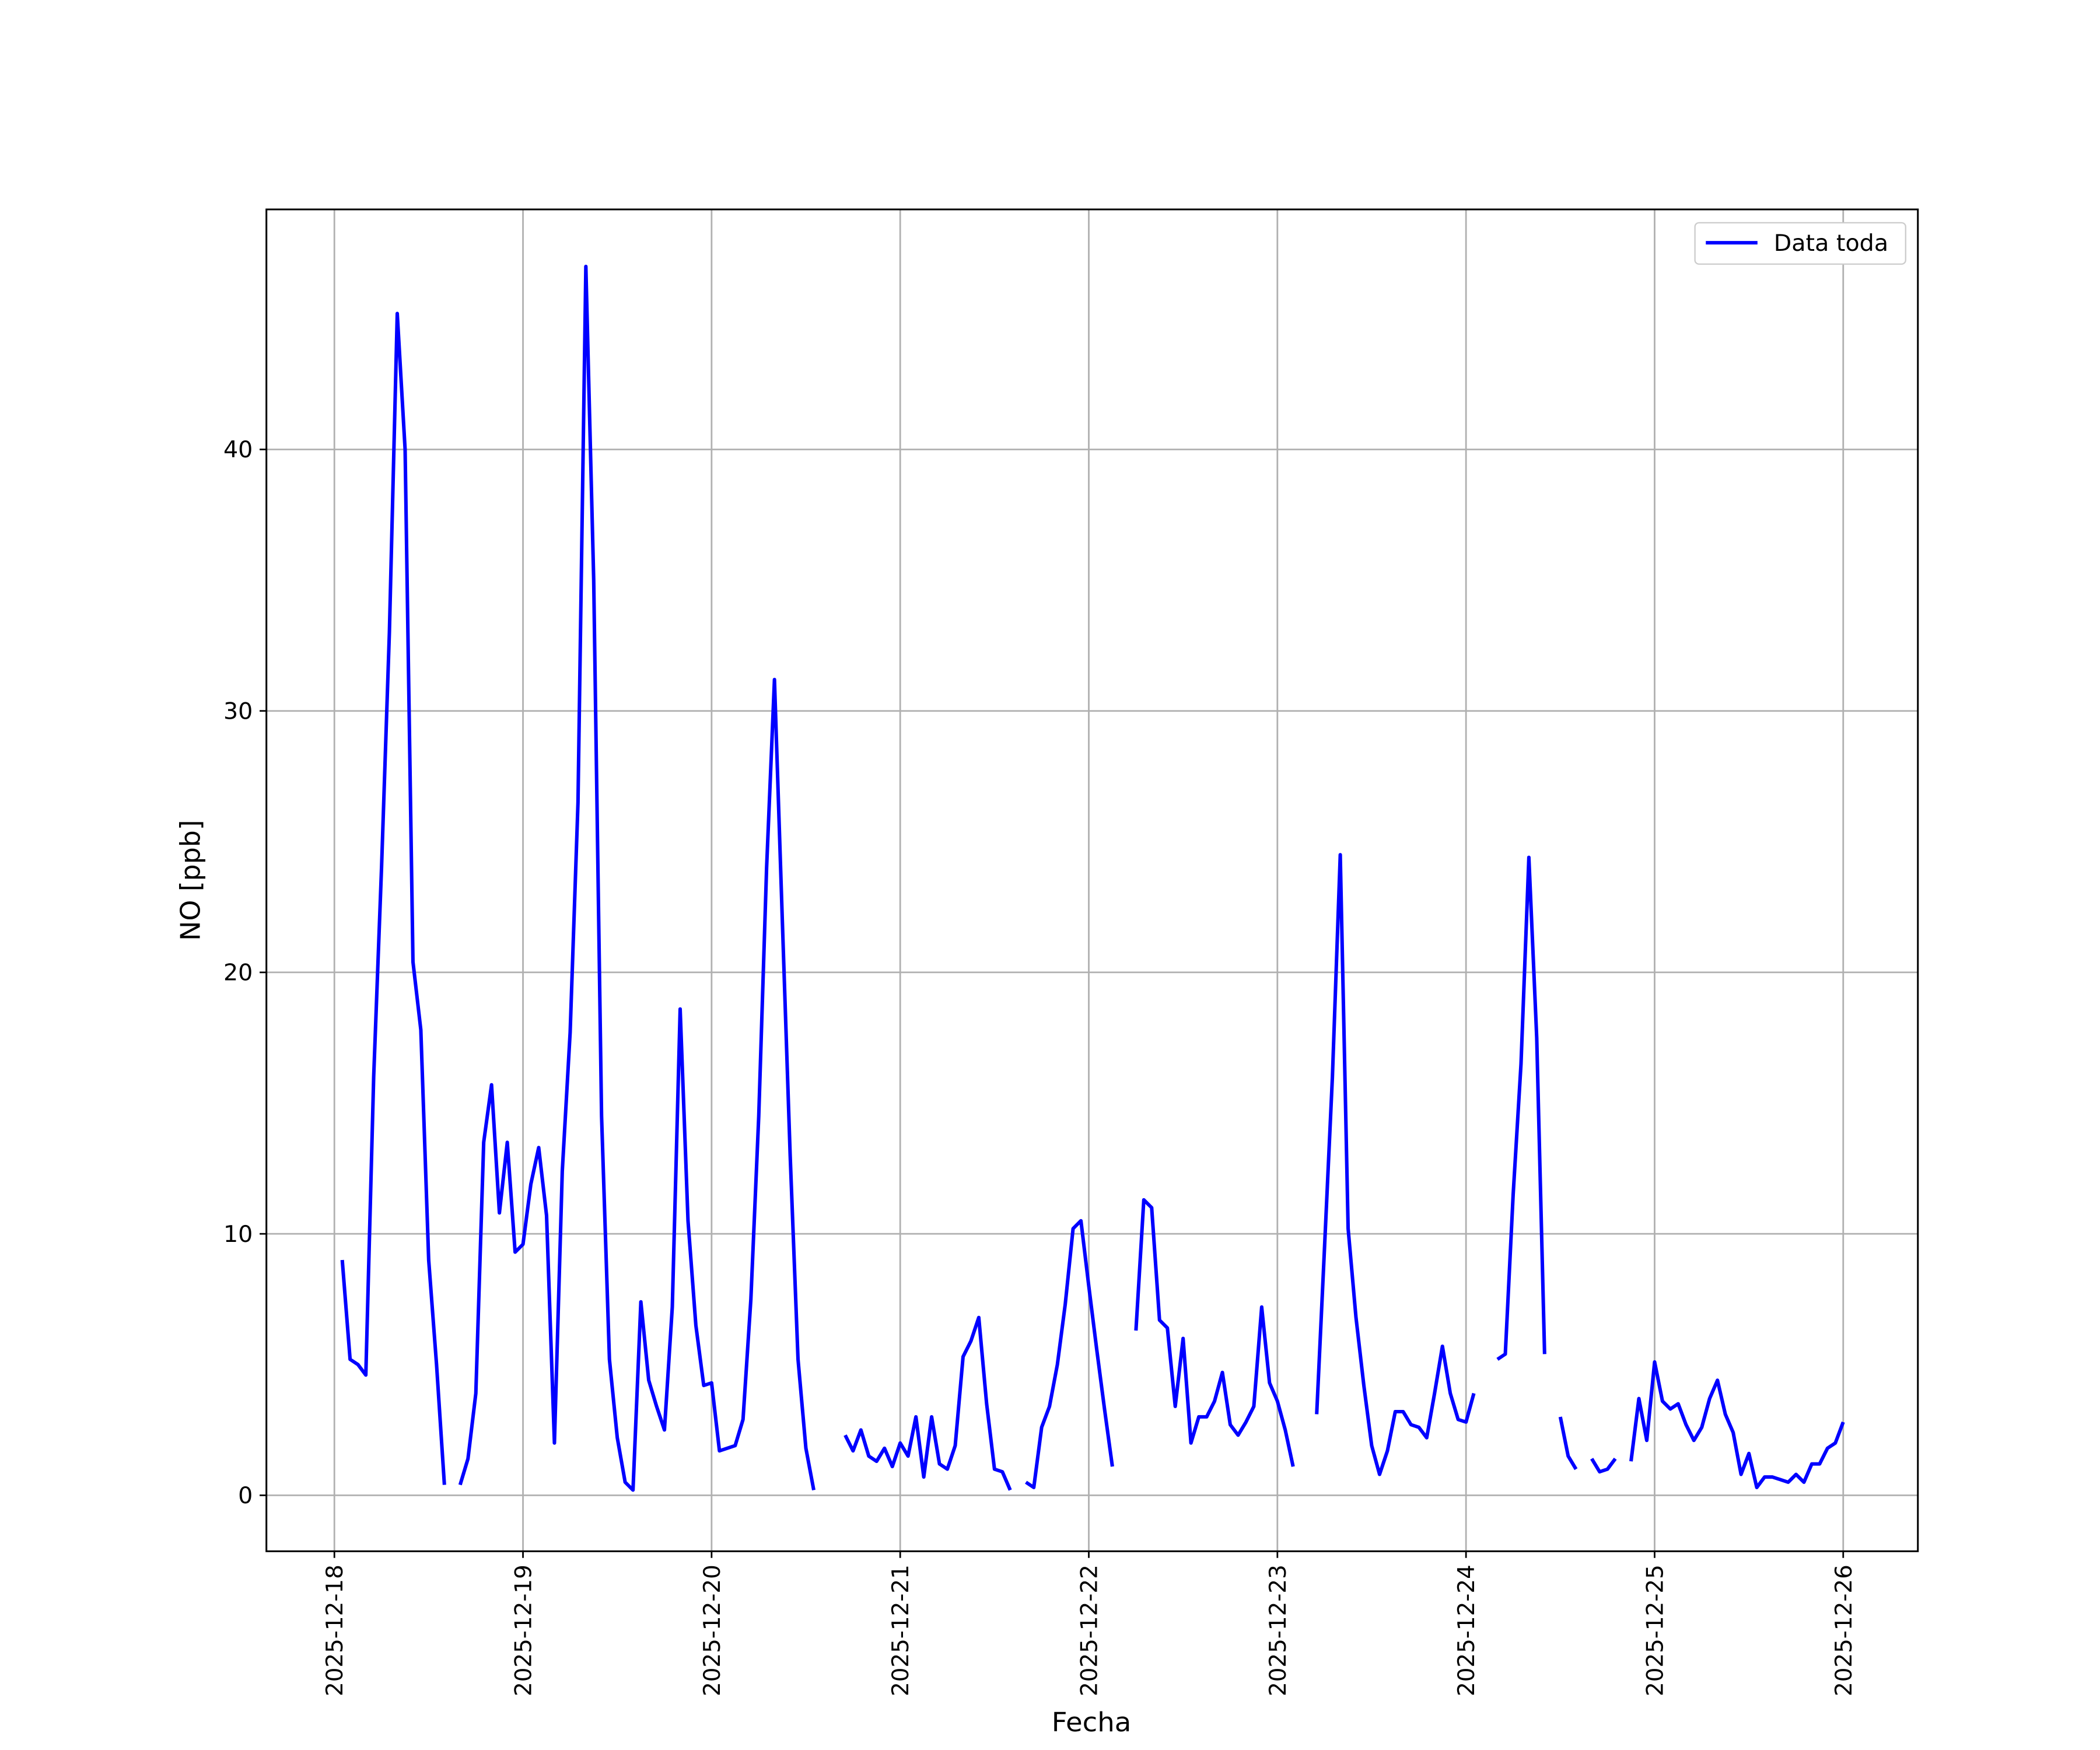 Image resolution: width=2100 pixels, height=1750 pixels. I want to click on x-tick-label: 2025-12-25, so click(1655, 1630).